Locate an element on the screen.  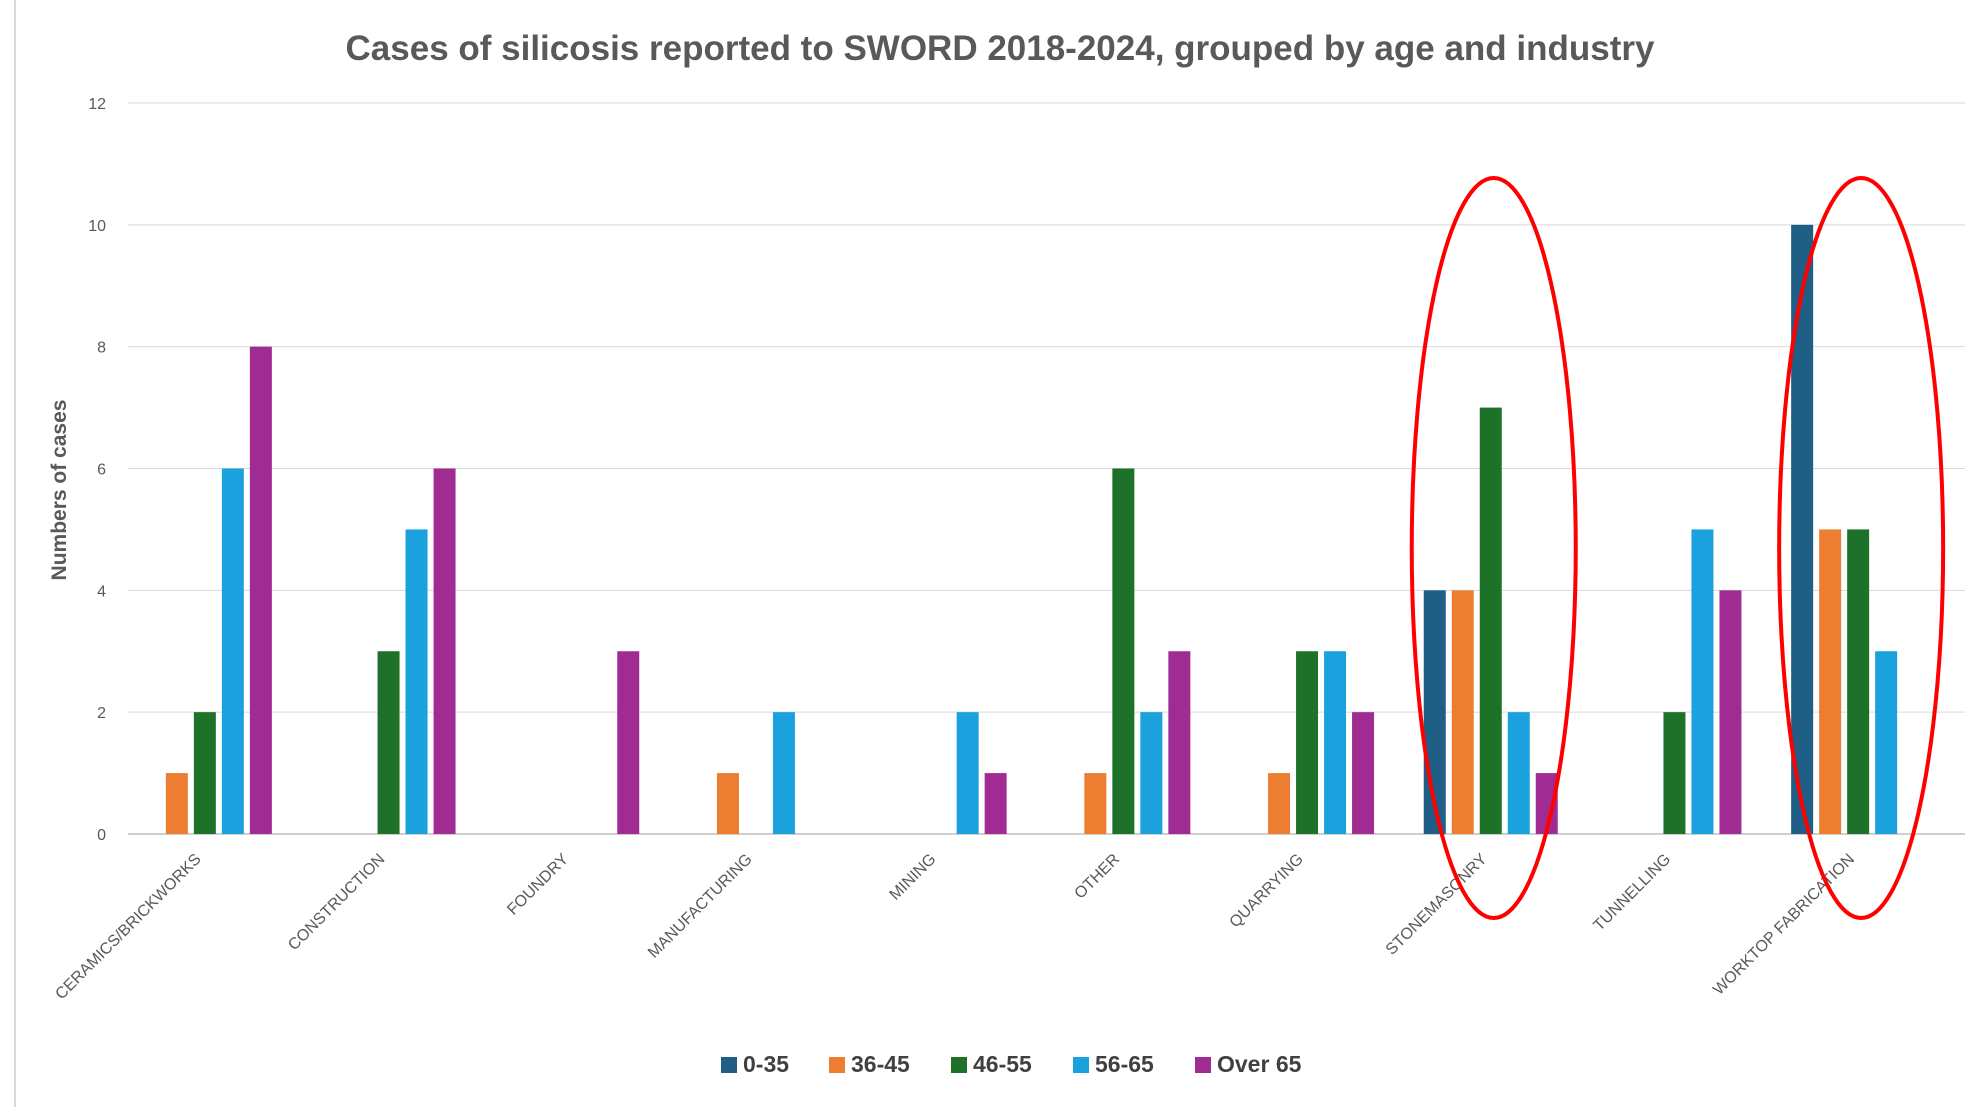
legend: 0-35 36-45 46-55 56-65 Over 65 is located at coordinates (1011, 1064).